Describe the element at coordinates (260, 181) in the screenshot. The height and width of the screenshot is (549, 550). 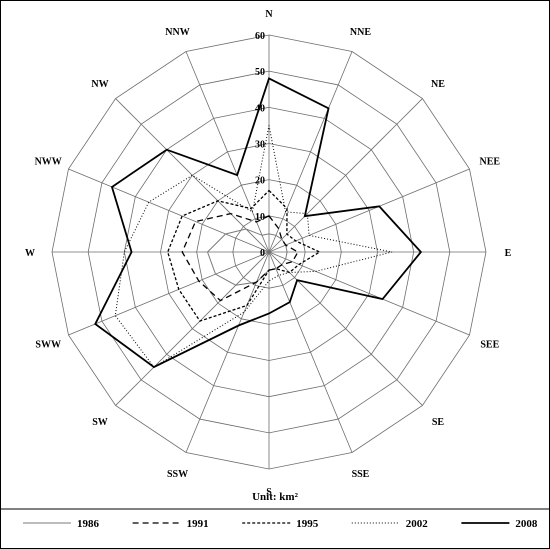
I see `radial-tick-label: 20` at that location.